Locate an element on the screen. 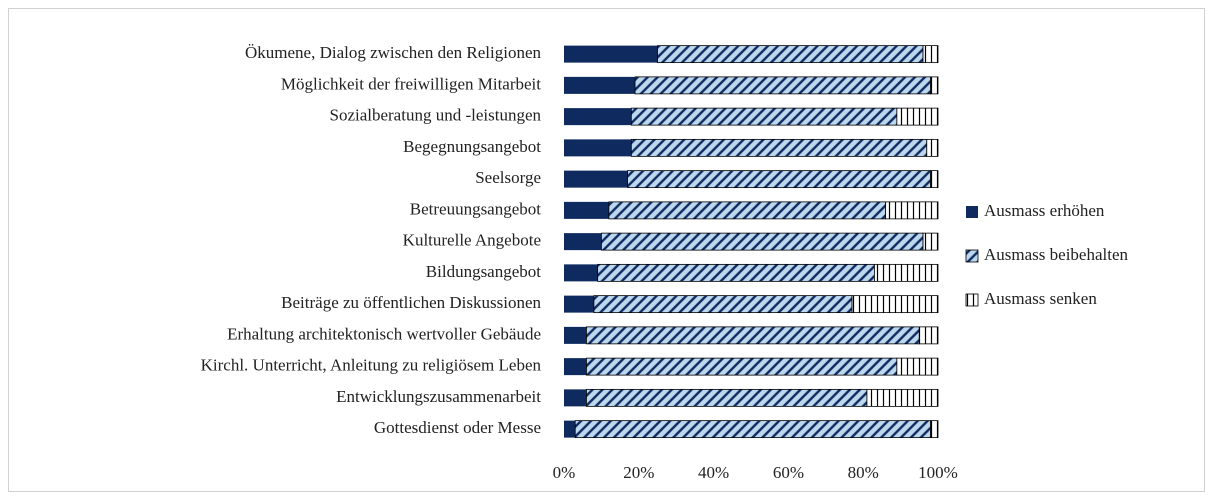  y-tick-label: Bildungsangebot is located at coordinates (483, 271).